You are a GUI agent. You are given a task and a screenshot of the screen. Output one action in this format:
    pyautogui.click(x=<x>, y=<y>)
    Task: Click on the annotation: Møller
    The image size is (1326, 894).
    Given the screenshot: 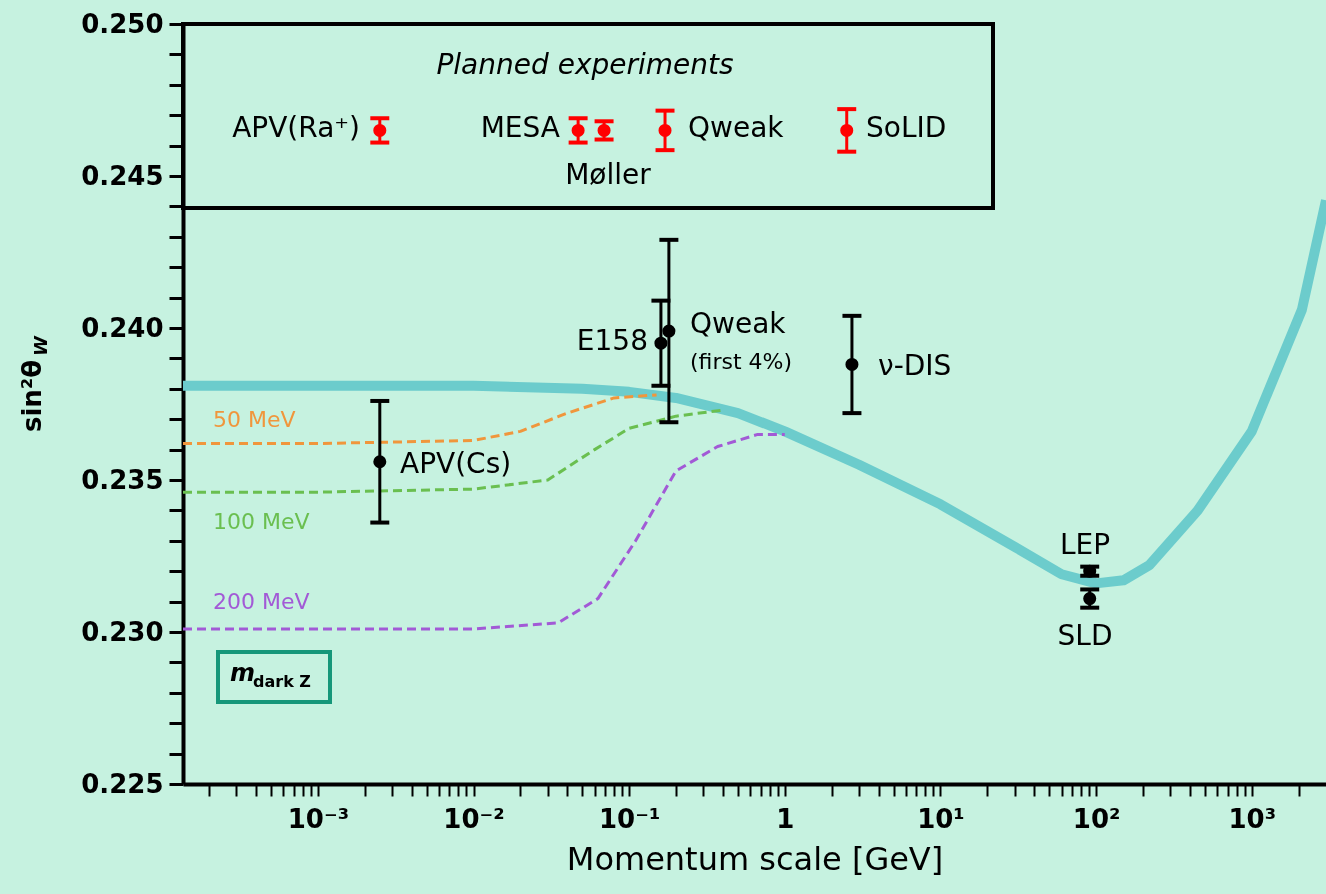 What is the action you would take?
    pyautogui.click(x=608, y=174)
    